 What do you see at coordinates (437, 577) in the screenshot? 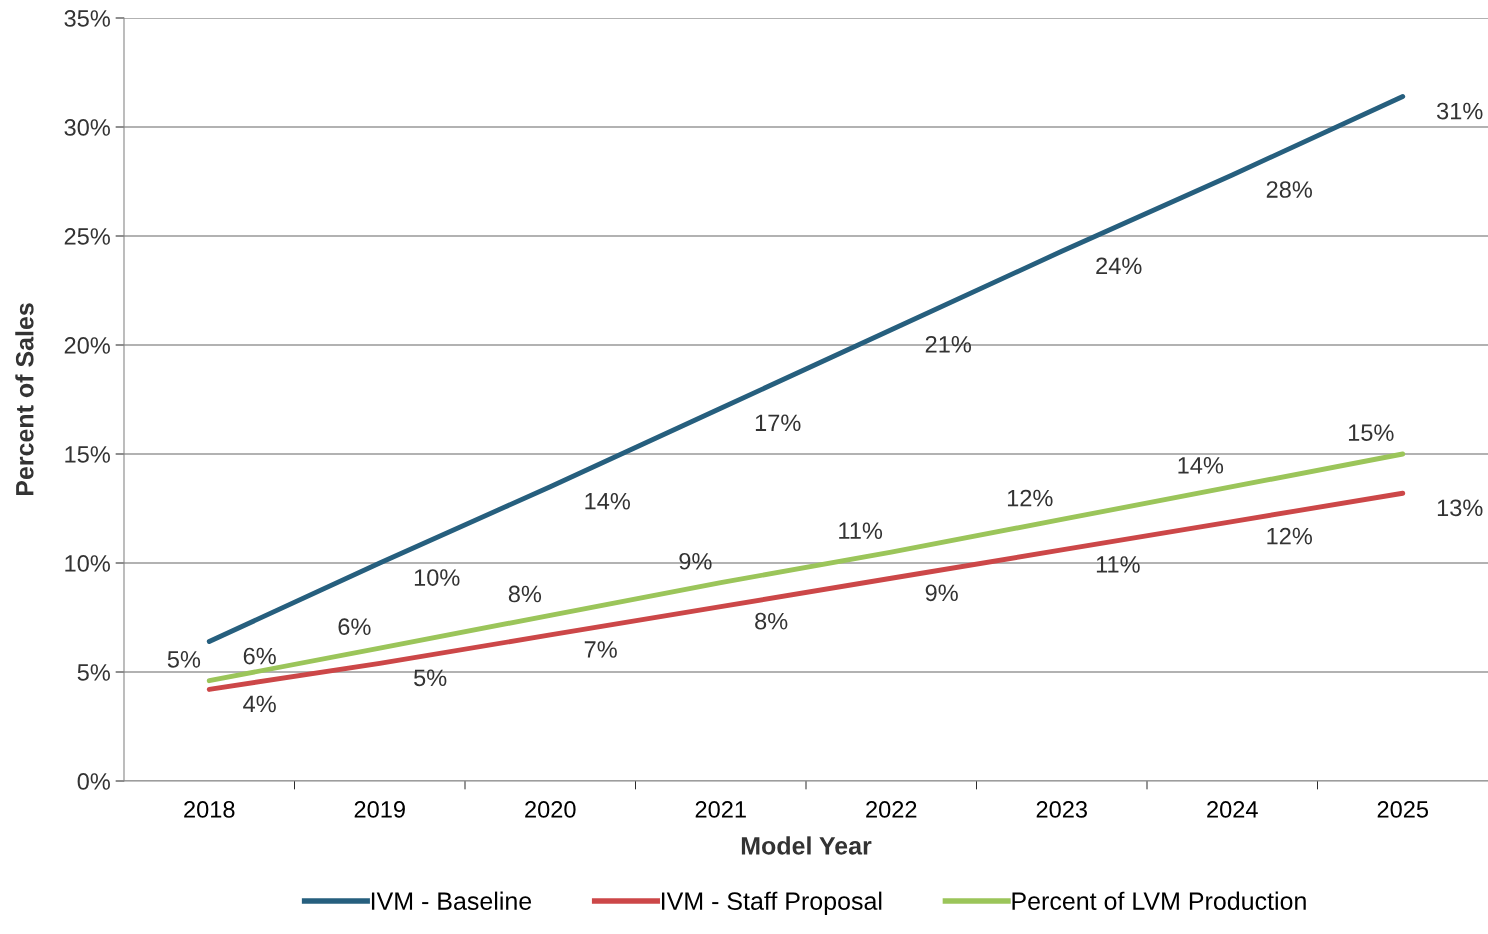
I see `data-label: 10%` at bounding box center [437, 577].